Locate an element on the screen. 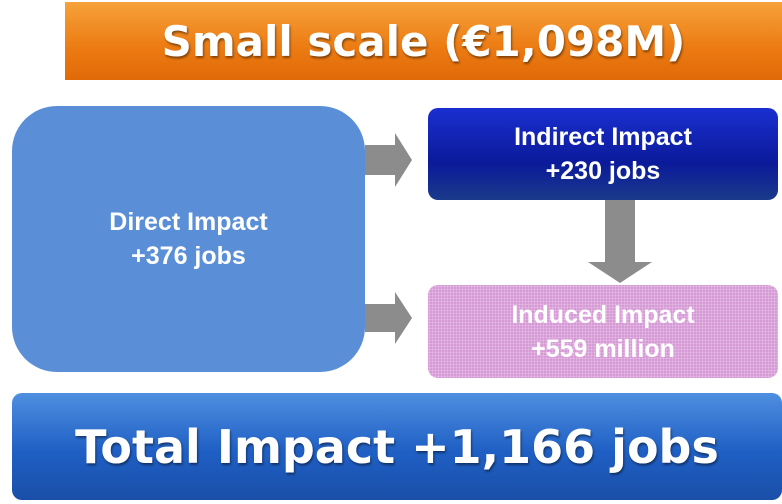 The width and height of the screenshot is (782, 504). title: Small scale (€1,098M) is located at coordinates (423, 41).